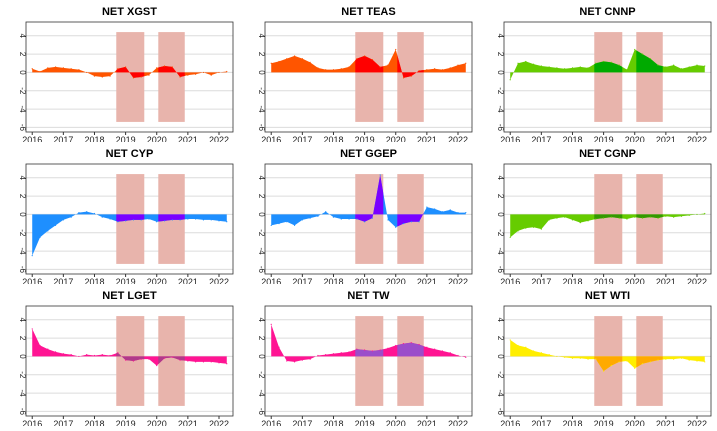  Describe the element at coordinates (271, 422) in the screenshot. I see `x-tick-label: 2016` at that location.